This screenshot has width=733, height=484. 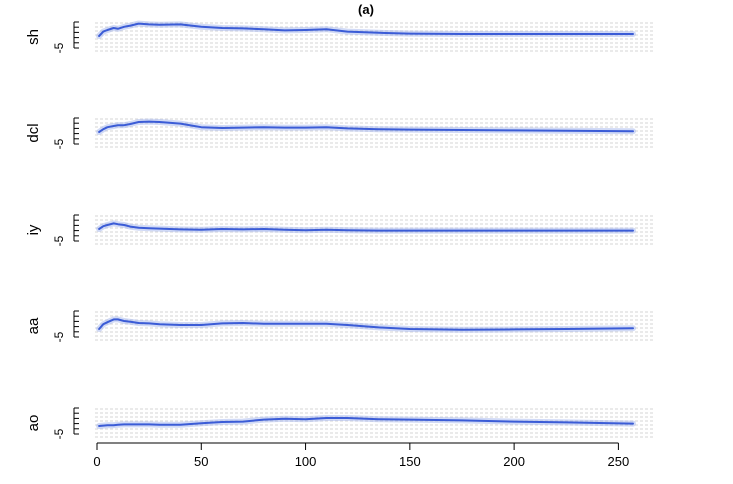 What do you see at coordinates (361, 455) in the screenshot?
I see `x-axis: 0 50 100 150 200 250` at bounding box center [361, 455].